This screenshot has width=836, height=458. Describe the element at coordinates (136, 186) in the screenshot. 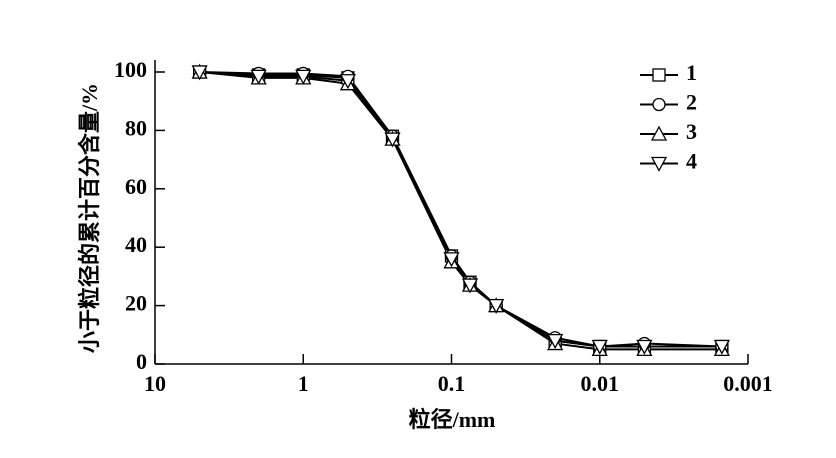

I see `y-tick-label: 60` at that location.